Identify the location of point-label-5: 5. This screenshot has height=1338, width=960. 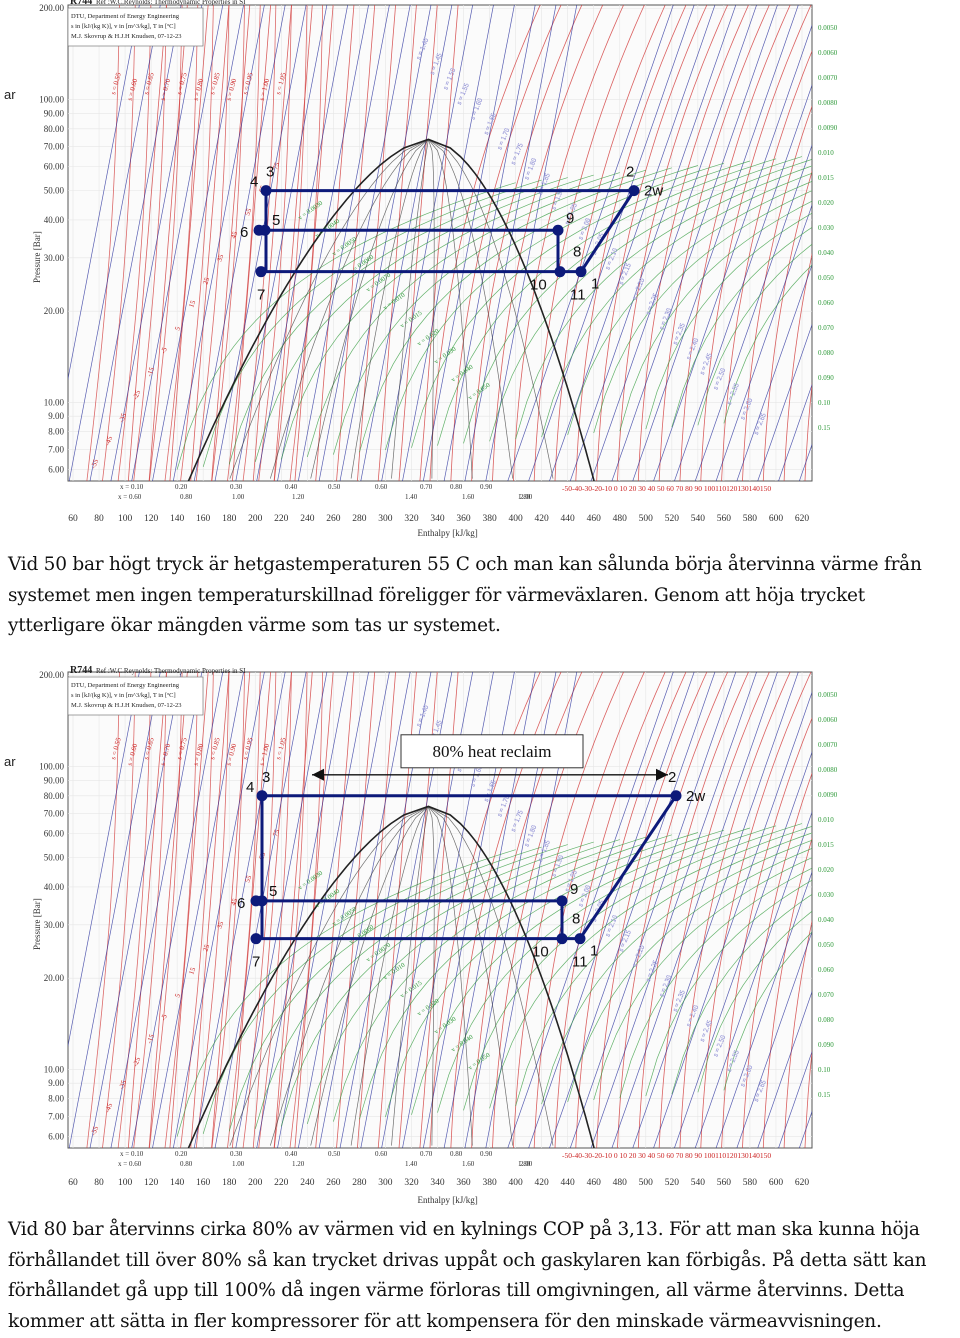
(273, 891).